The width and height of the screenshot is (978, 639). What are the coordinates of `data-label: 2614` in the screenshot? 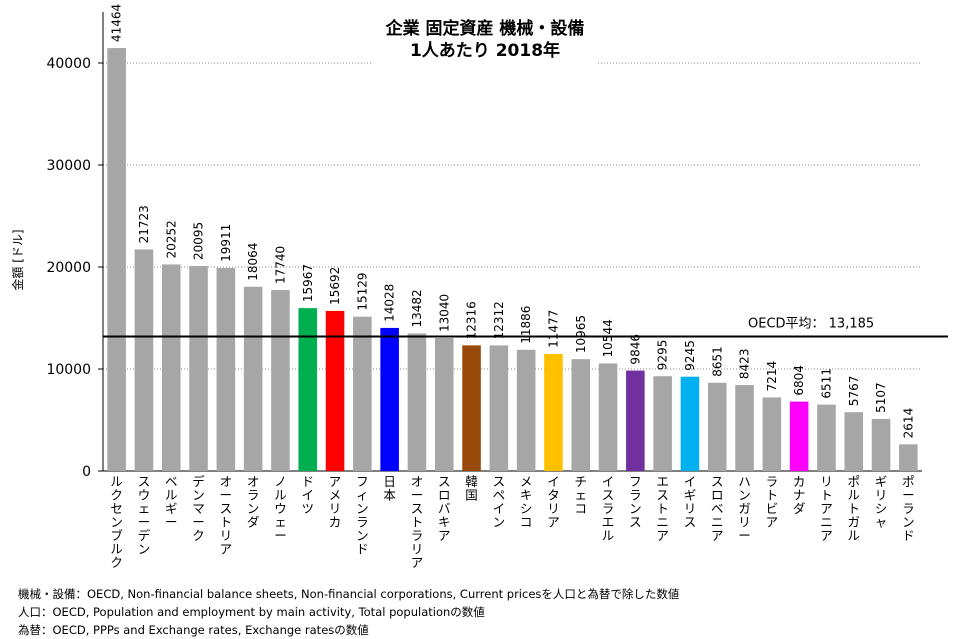 It's located at (908, 423).